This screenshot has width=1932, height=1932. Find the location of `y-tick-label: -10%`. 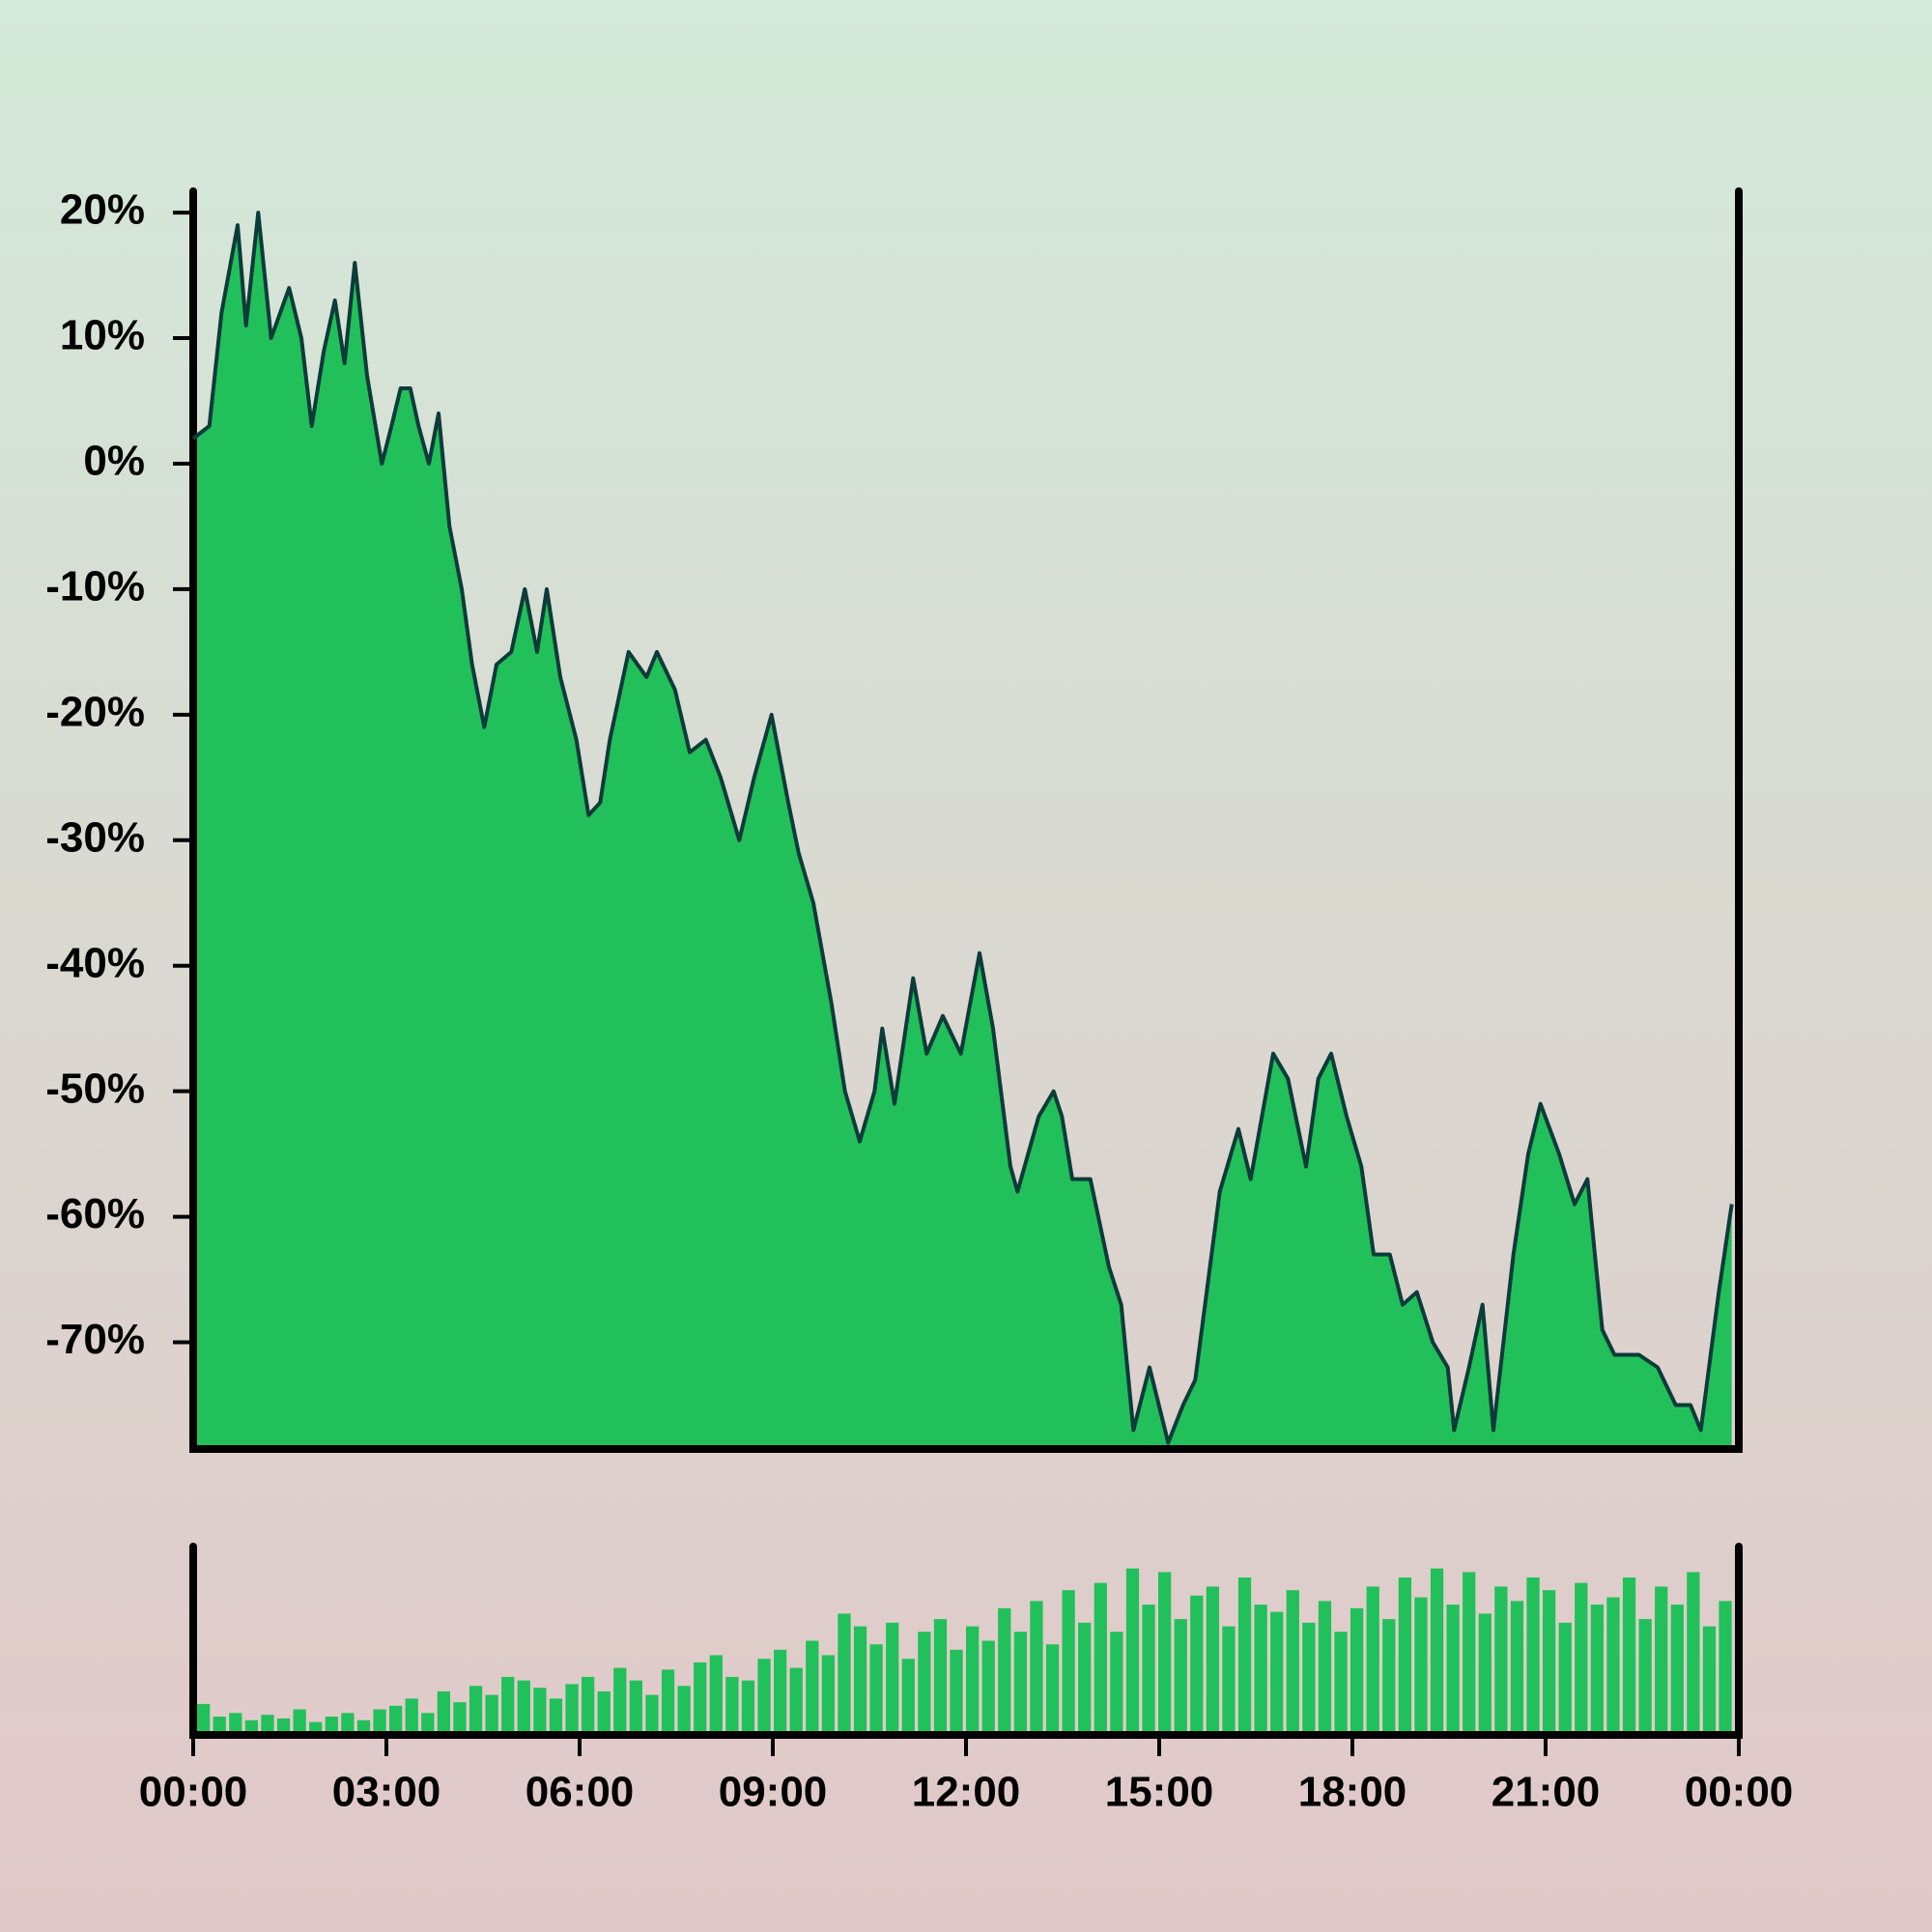

y-tick-label: -10% is located at coordinates (95, 587).